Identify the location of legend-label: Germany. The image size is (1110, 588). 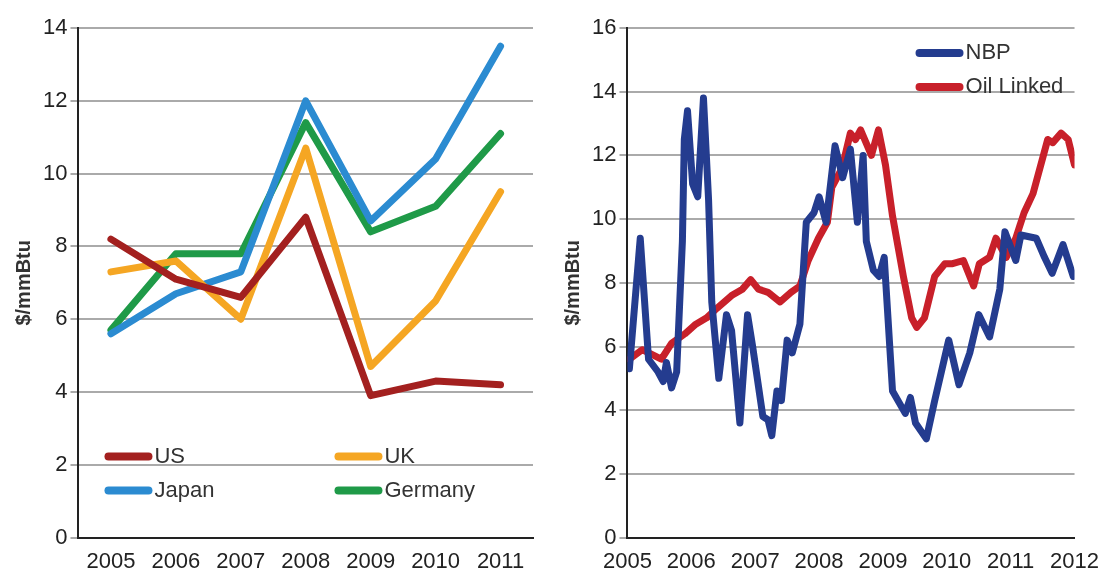
(429, 489).